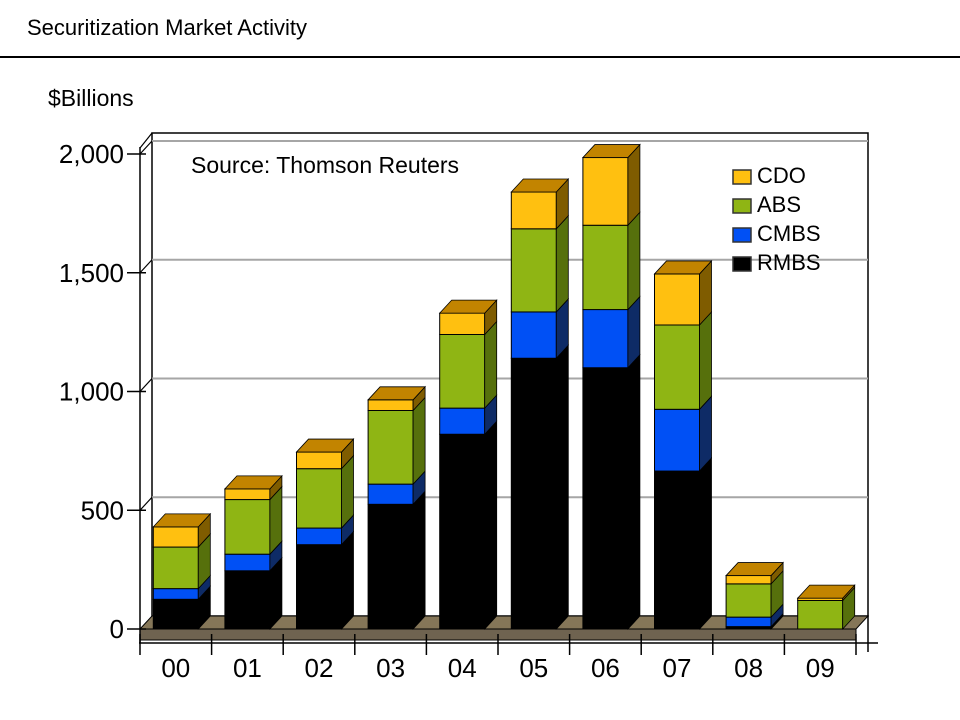 The height and width of the screenshot is (720, 960). What do you see at coordinates (705, 360) in the screenshot?
I see `bar-07-ABS-side` at bounding box center [705, 360].